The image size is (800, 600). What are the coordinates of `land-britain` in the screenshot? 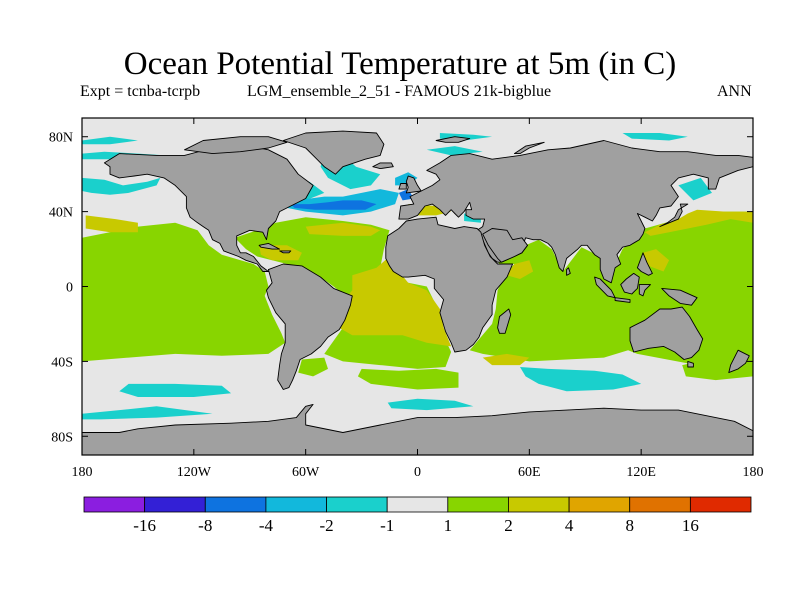 It's located at (413, 184).